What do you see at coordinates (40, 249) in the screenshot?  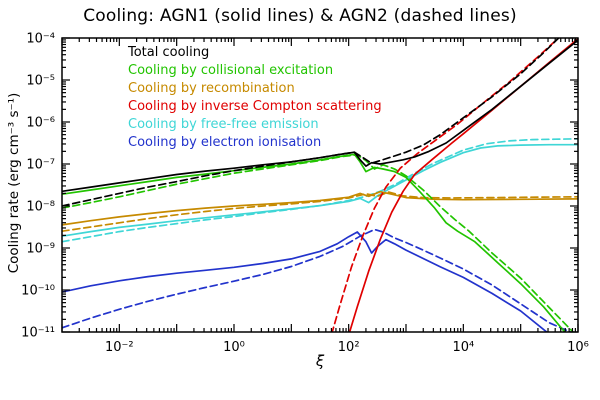 I see `y-tick-label: 10⁻⁹` at bounding box center [40, 249].